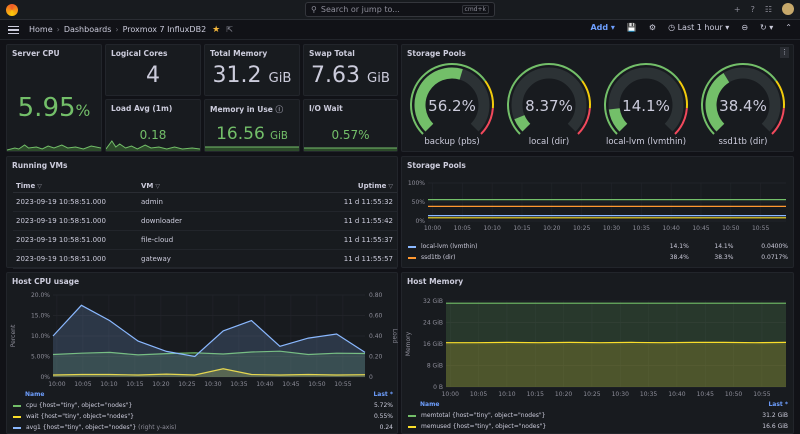  I want to click on server-cpu-panel: Server CPU 5.95%, so click(54, 98).